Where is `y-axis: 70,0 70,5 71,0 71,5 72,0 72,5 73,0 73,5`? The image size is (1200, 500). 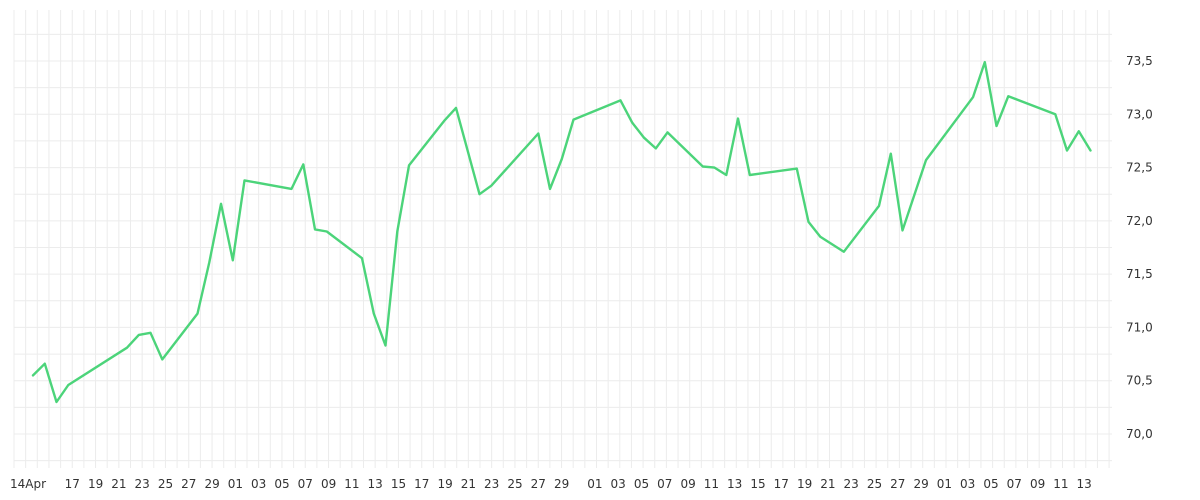
y-axis: 70,0 70,5 71,0 71,5 72,0 72,5 73,0 73,5 is located at coordinates (1139, 247).